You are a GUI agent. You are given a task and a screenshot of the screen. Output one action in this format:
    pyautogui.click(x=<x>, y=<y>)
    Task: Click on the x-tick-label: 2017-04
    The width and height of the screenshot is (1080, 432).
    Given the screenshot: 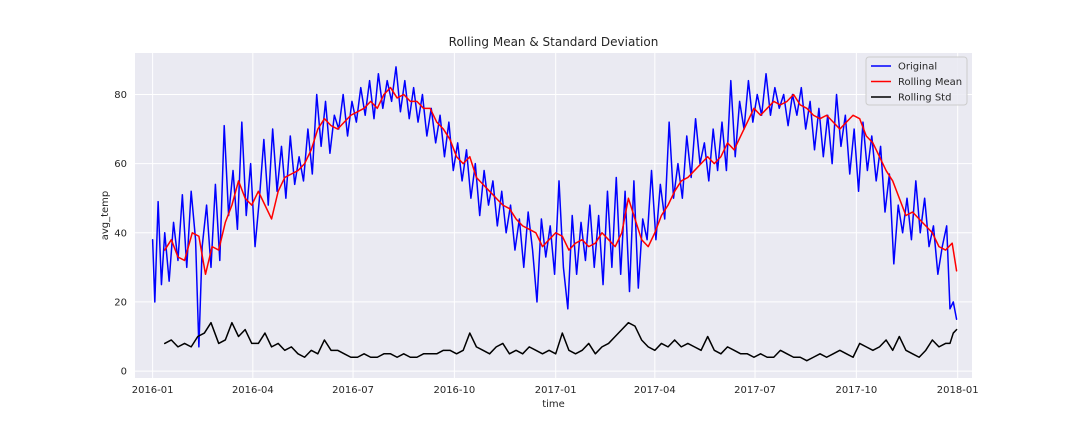 What is the action you would take?
    pyautogui.click(x=655, y=390)
    